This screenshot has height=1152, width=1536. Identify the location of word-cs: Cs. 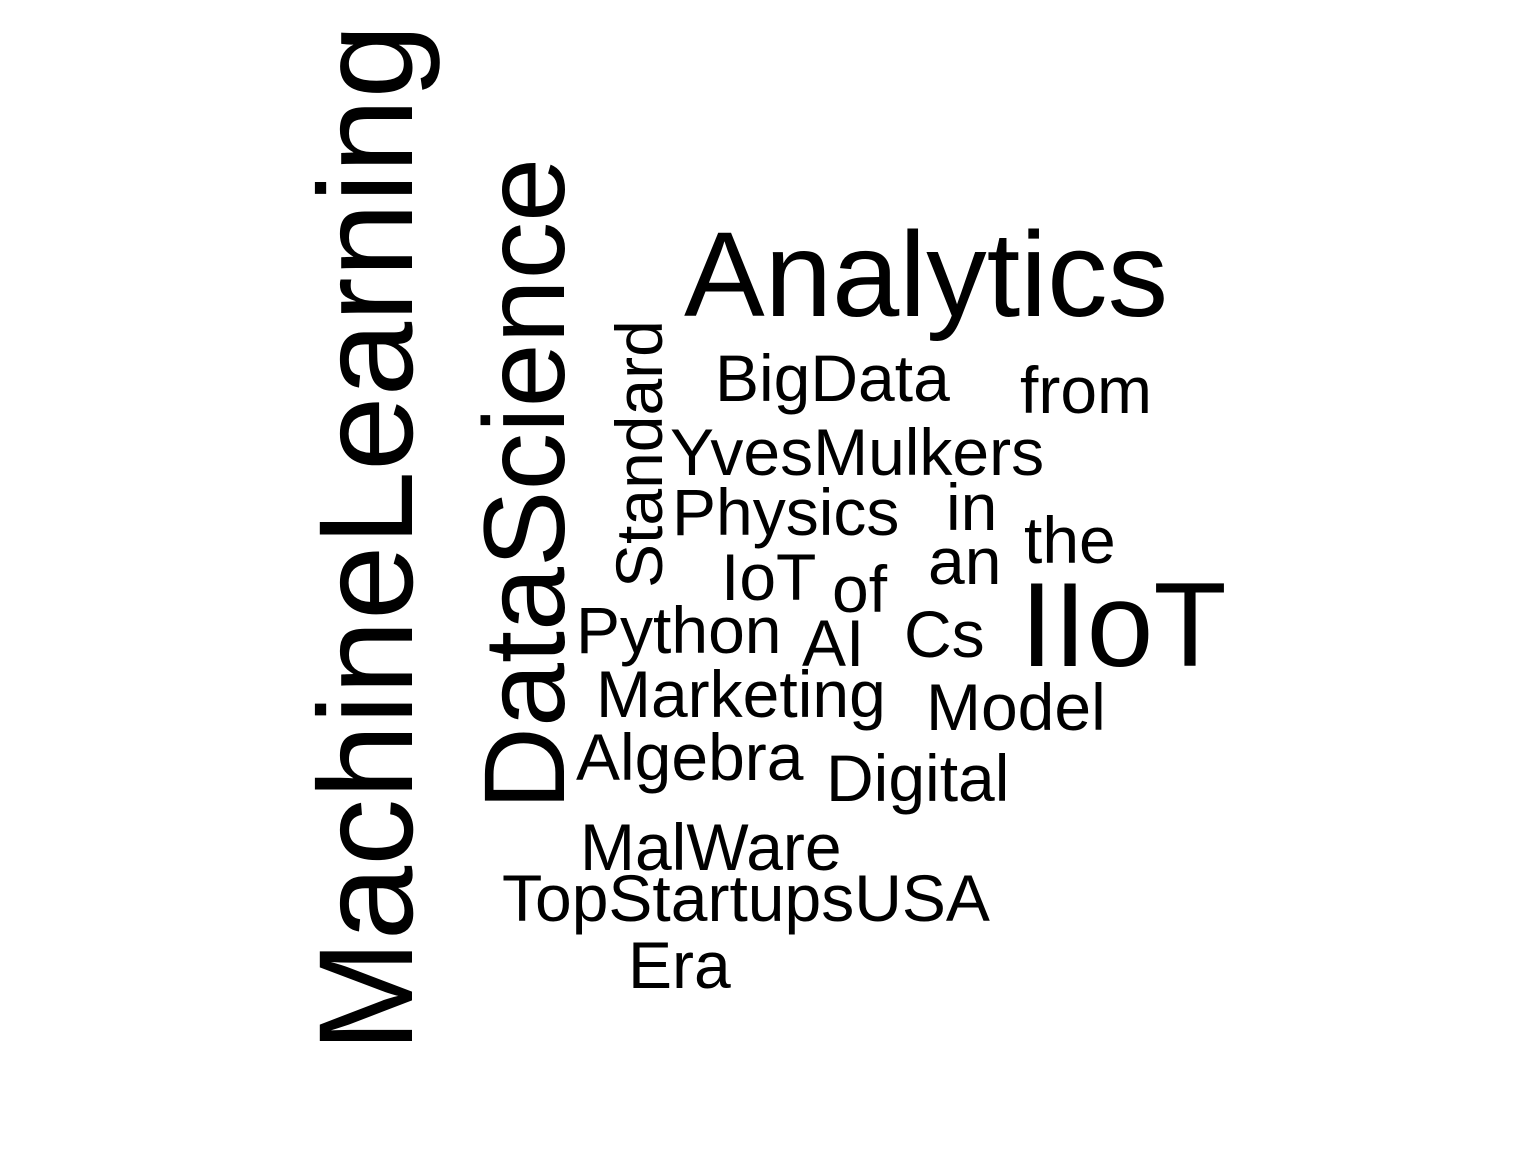
(944, 634).